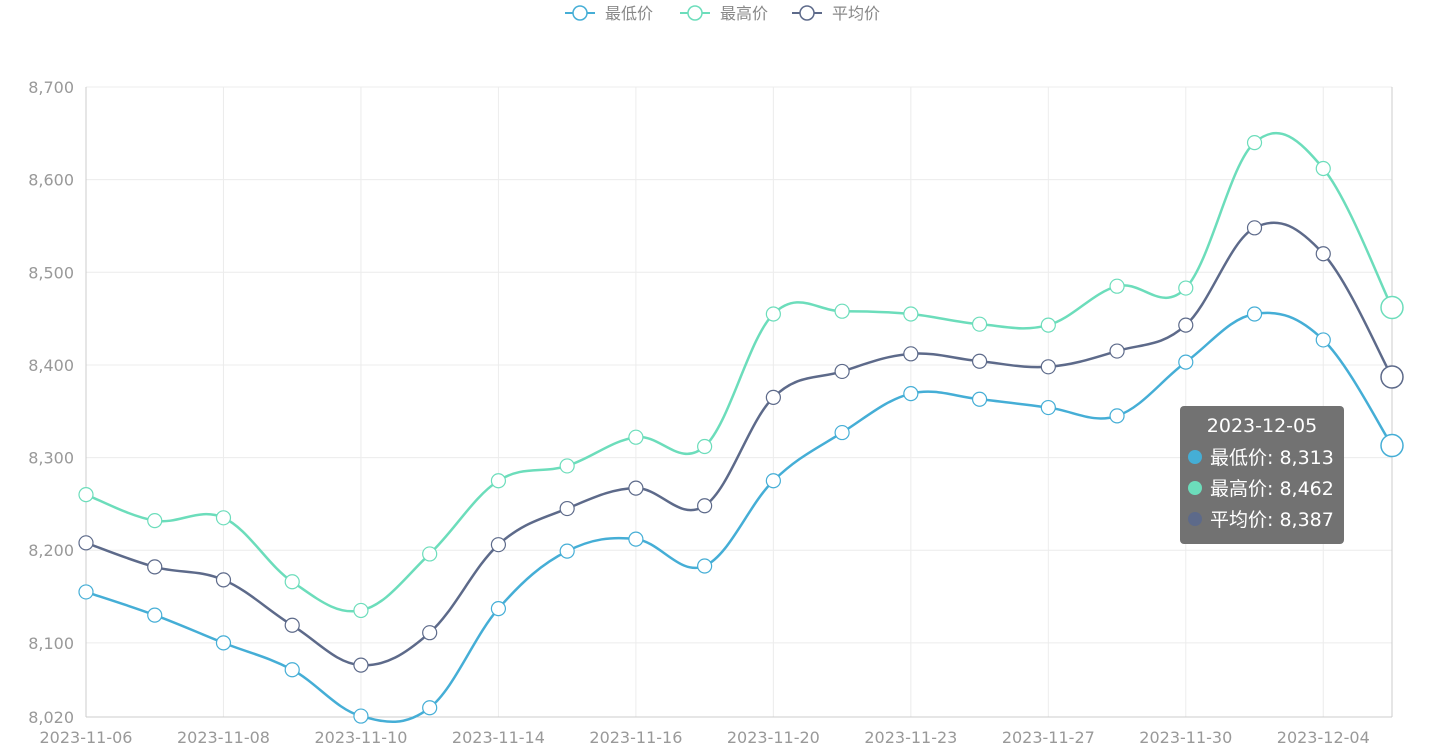 This screenshot has width=1429, height=754. Describe the element at coordinates (51, 550) in the screenshot. I see `y-tick-label: 8,200` at that location.